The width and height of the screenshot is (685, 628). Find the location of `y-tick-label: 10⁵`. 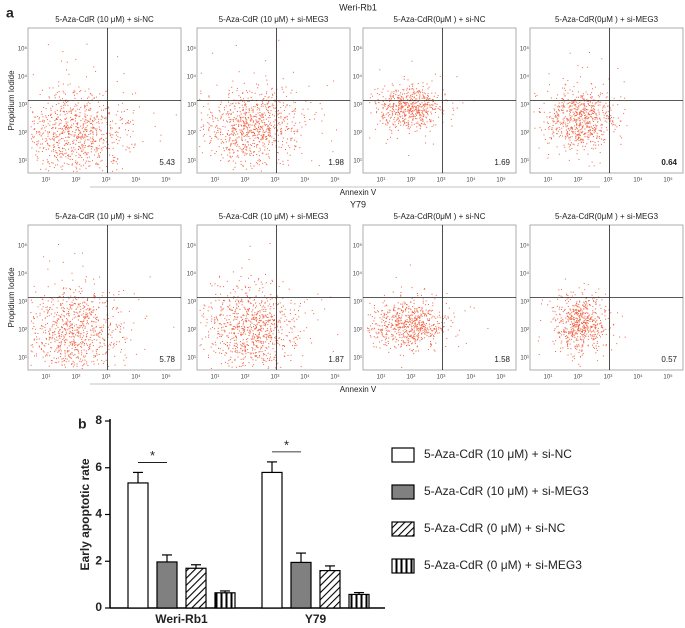

y-tick-label: 10⁵ is located at coordinates (192, 49).